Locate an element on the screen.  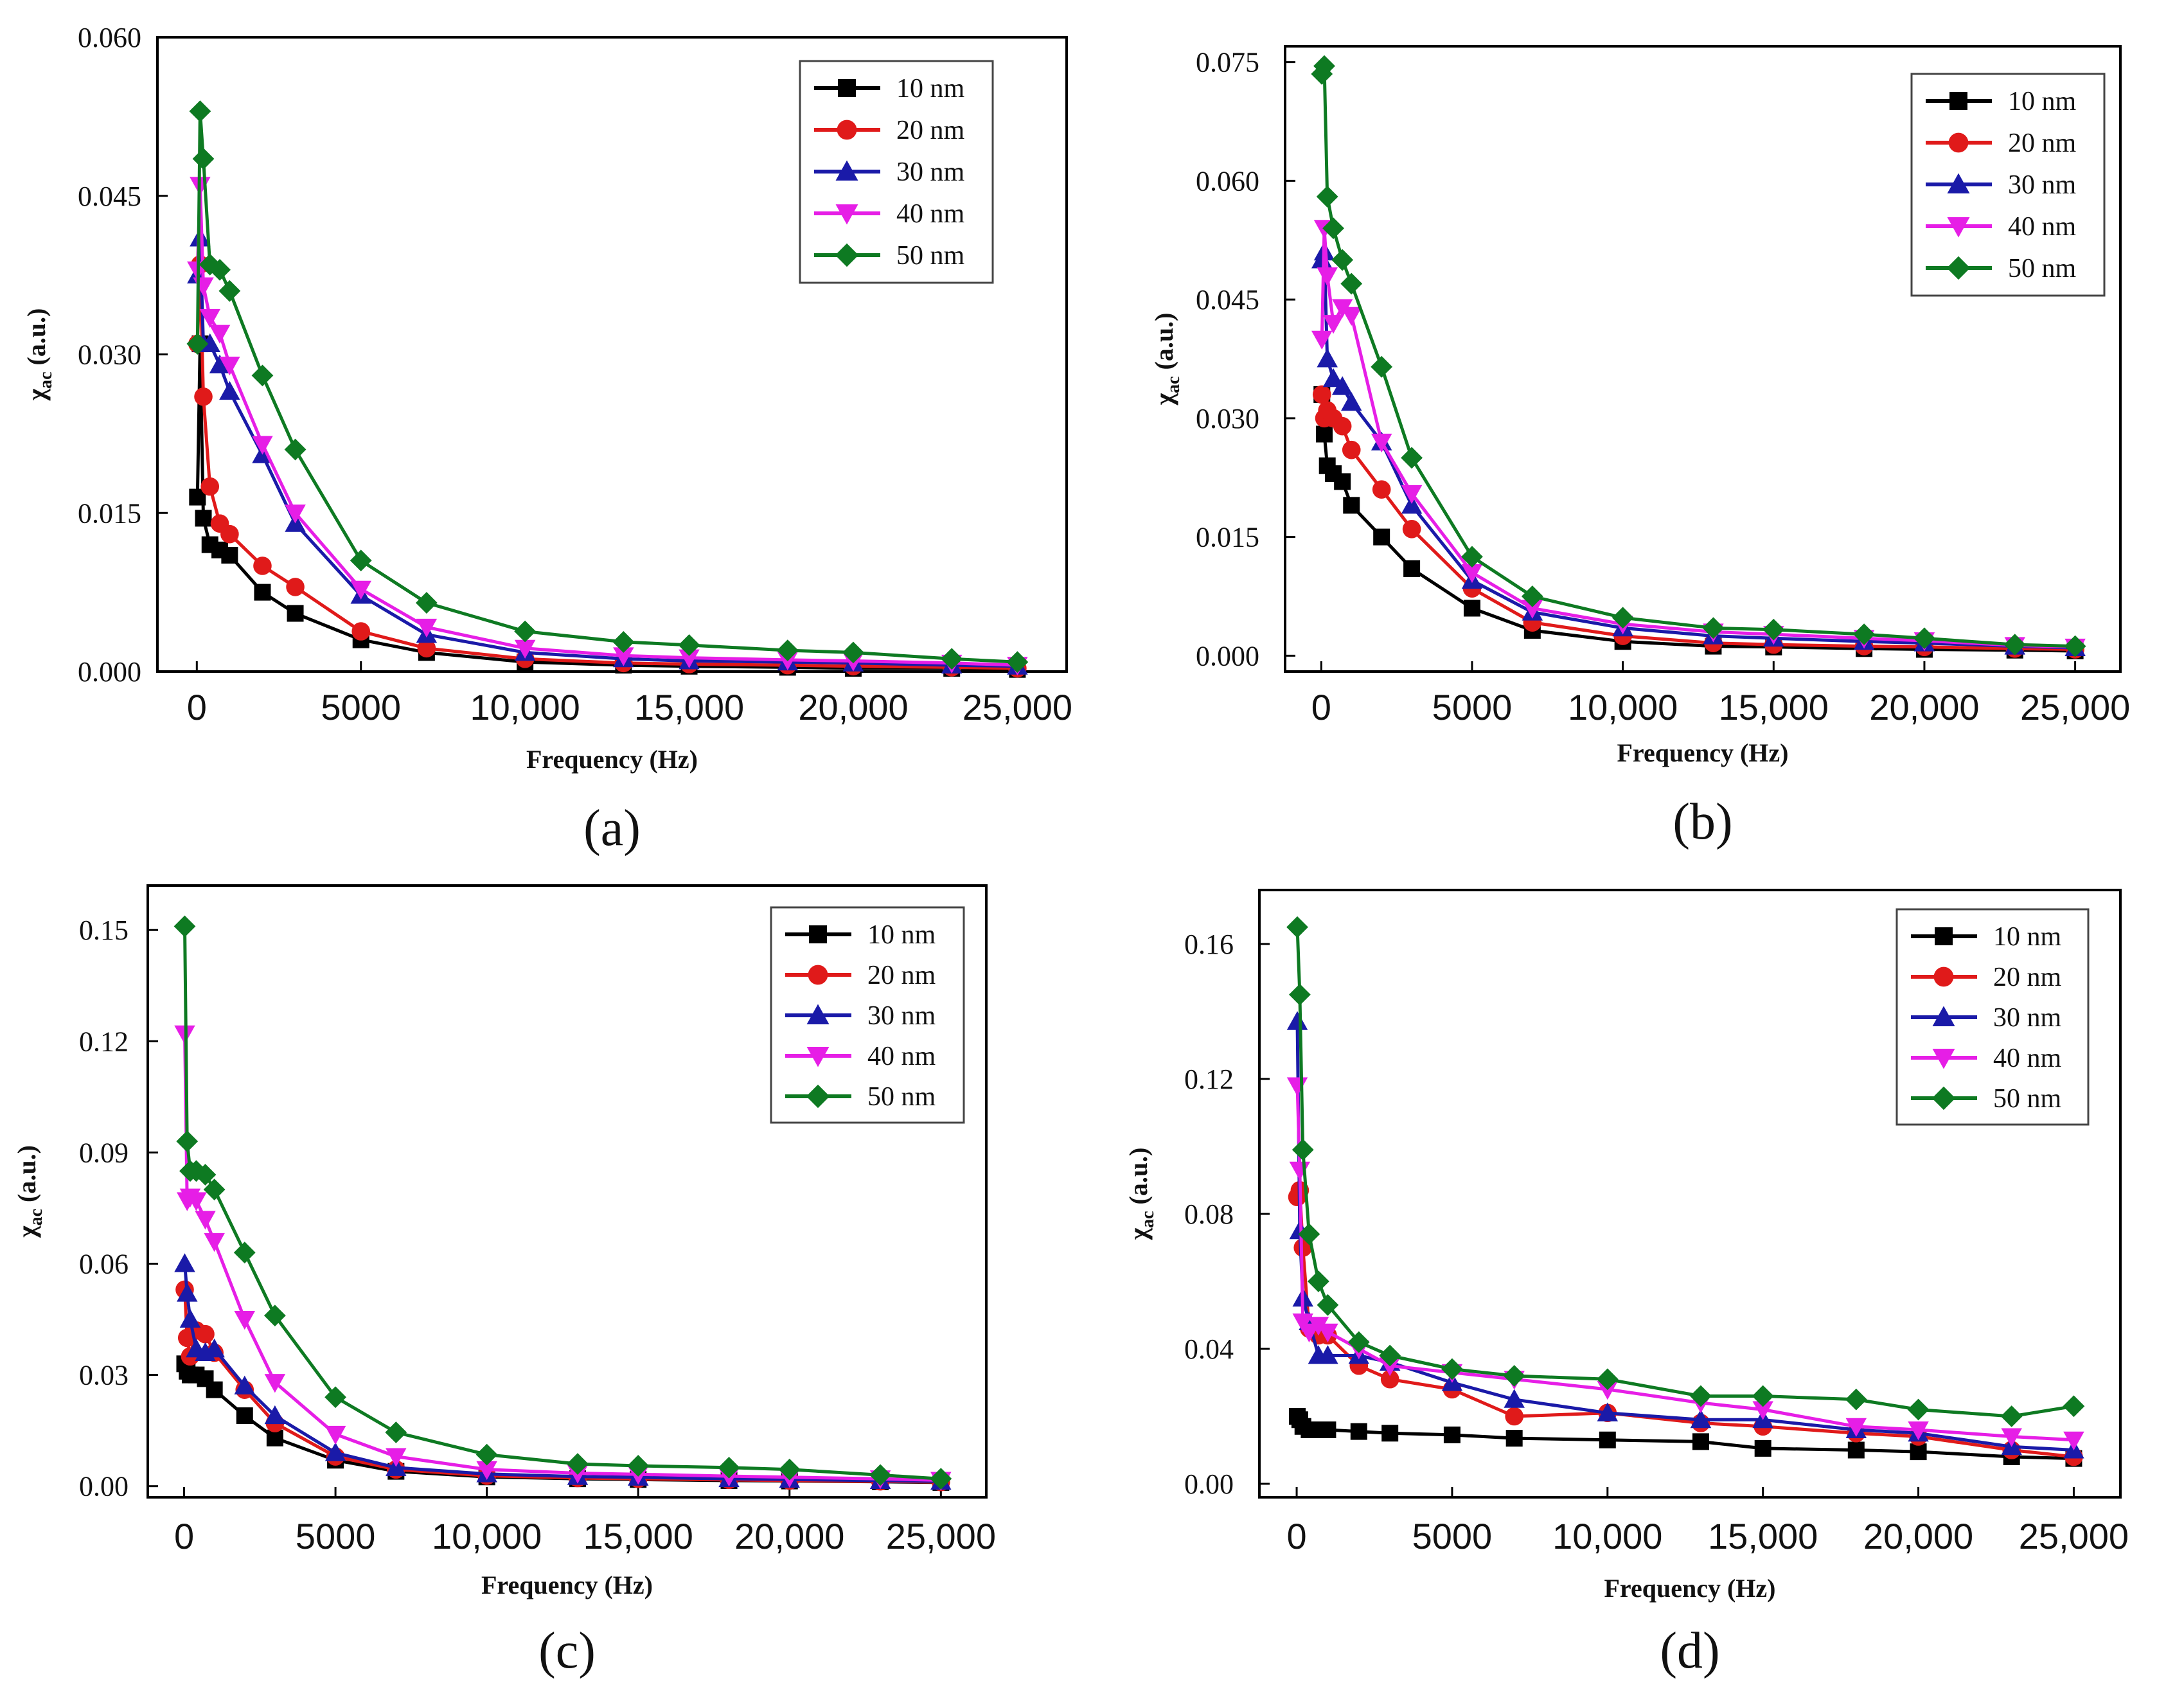
series-10-nm is located at coordinates (1686, 1437).